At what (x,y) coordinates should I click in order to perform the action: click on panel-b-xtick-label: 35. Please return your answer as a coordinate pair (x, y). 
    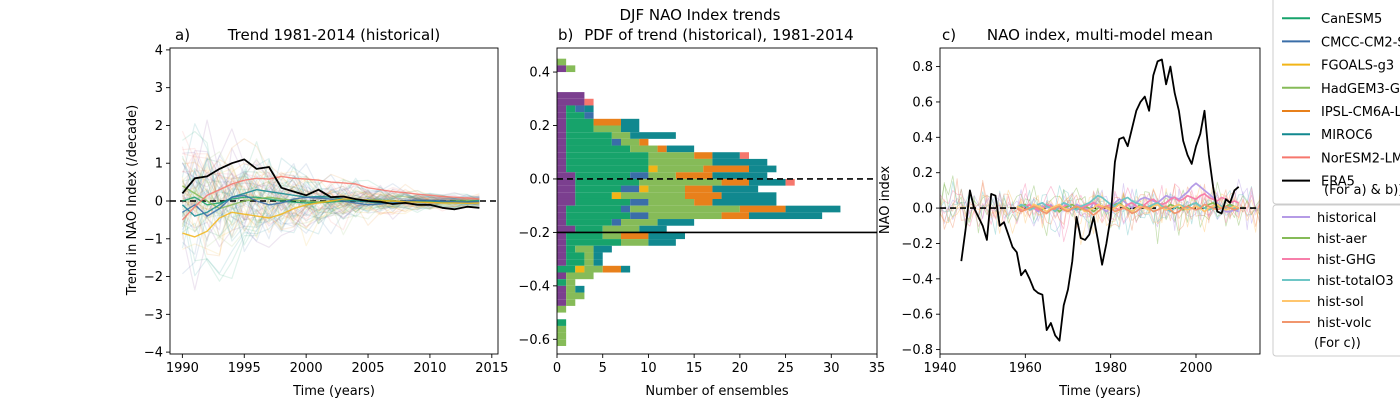
    Looking at the image, I should click on (877, 368).